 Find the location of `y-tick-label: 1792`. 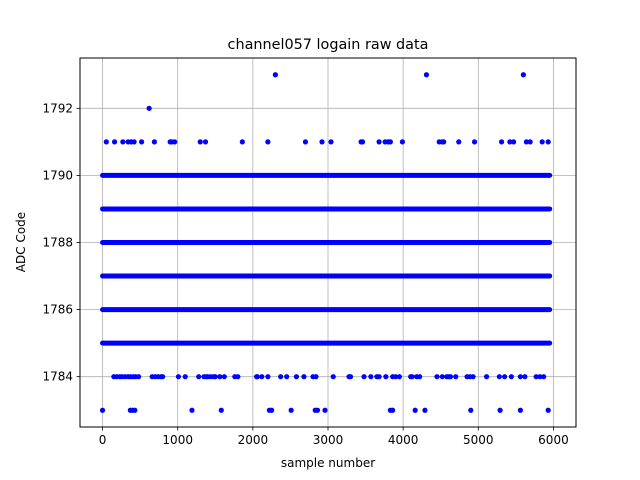

y-tick-label: 1792 is located at coordinates (57, 108).